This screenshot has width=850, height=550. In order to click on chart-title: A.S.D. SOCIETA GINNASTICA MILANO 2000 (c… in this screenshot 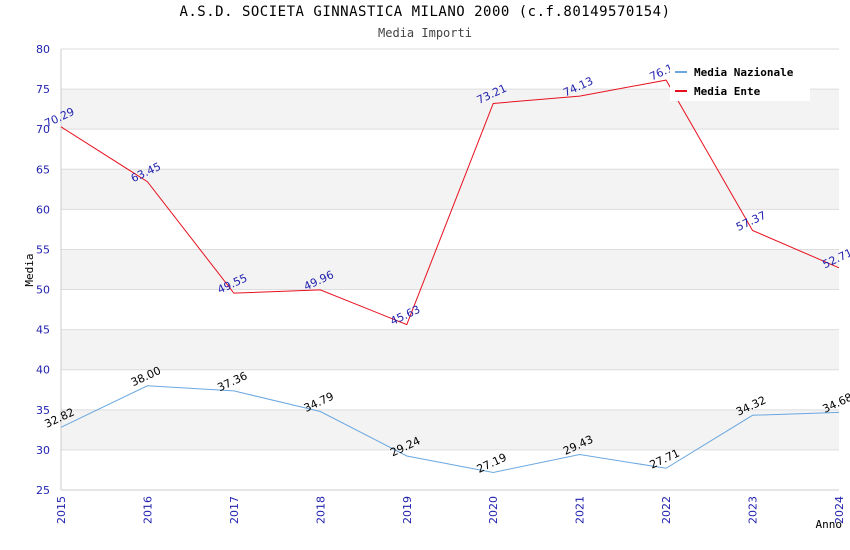, I will do `click(425, 12)`.